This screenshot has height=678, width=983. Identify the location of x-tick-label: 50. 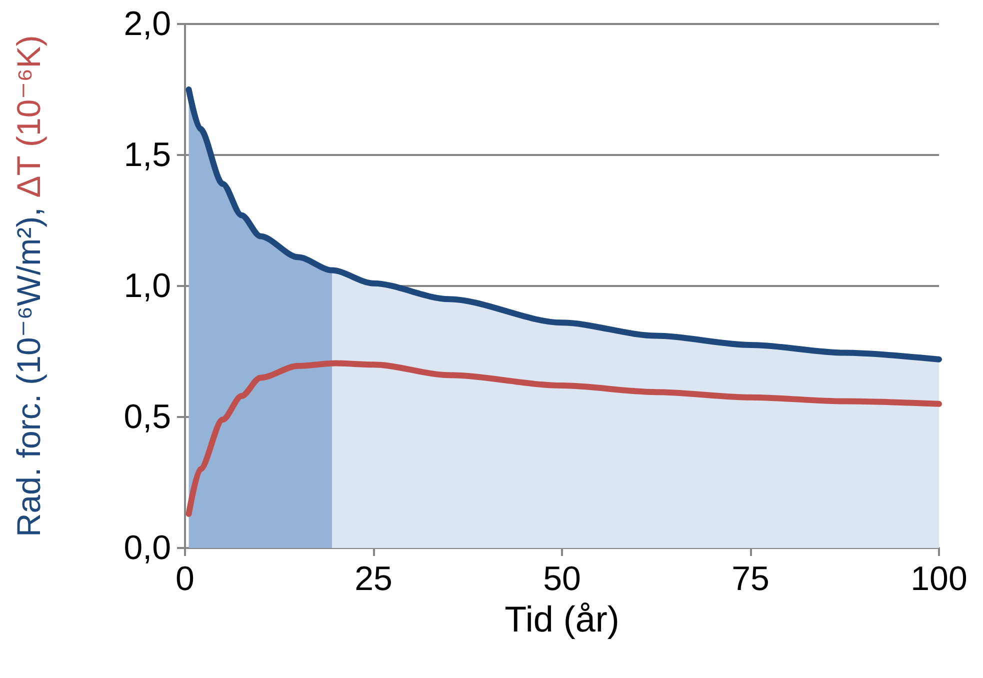
(562, 579).